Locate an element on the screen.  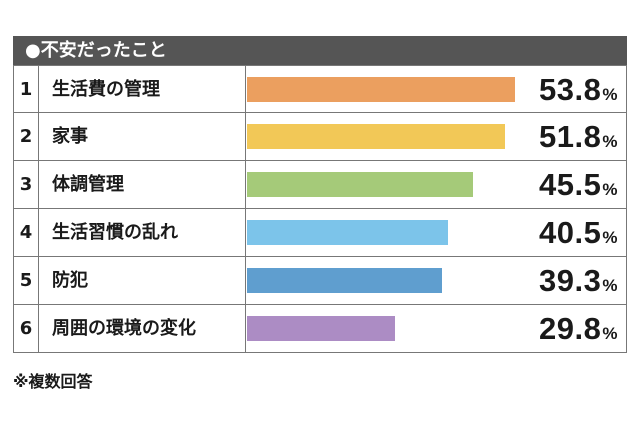
footnote: ※複数回答 is located at coordinates (53, 381).